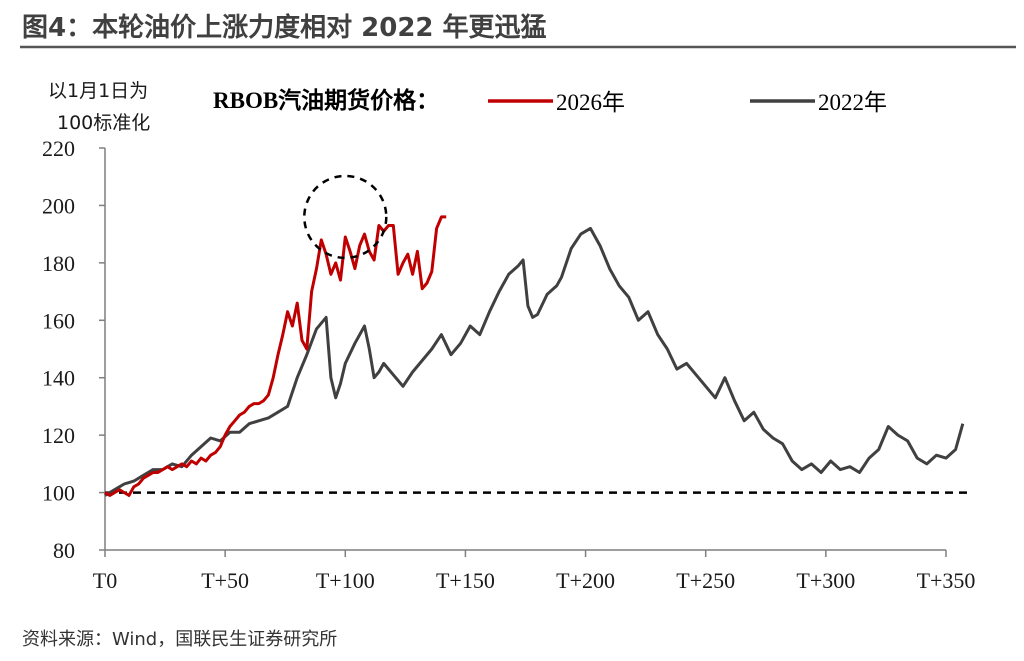  I want to click on y-tick-label: 140, so click(58, 378).